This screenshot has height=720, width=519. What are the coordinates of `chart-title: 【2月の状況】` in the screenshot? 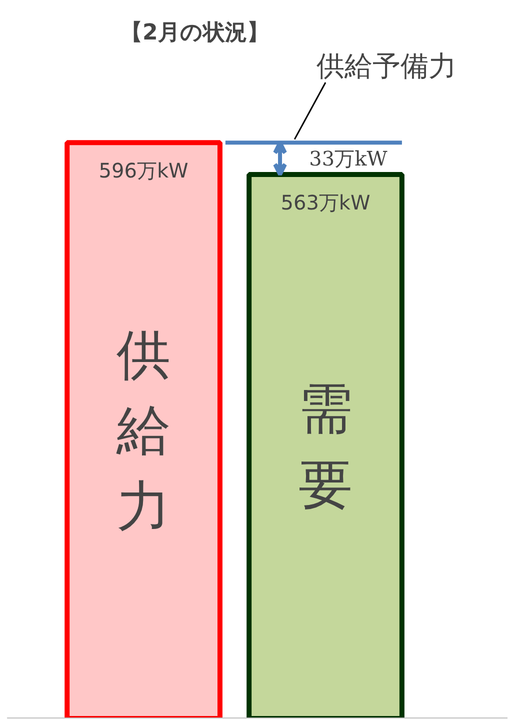 It's located at (194, 33).